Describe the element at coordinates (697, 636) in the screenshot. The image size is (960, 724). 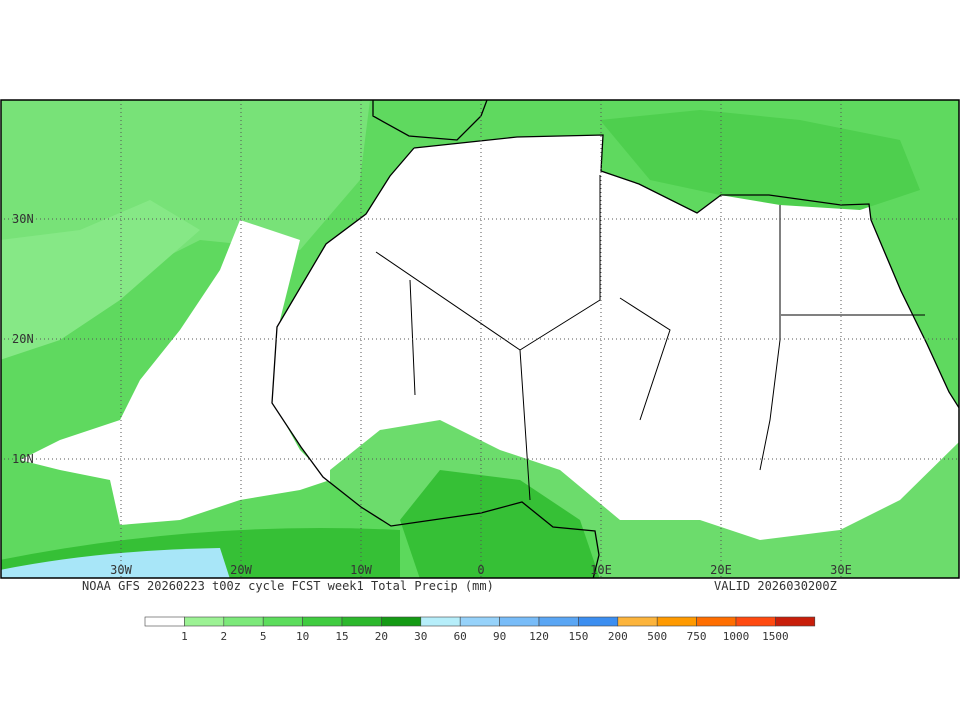
I see `colorbar-label: 750` at that location.